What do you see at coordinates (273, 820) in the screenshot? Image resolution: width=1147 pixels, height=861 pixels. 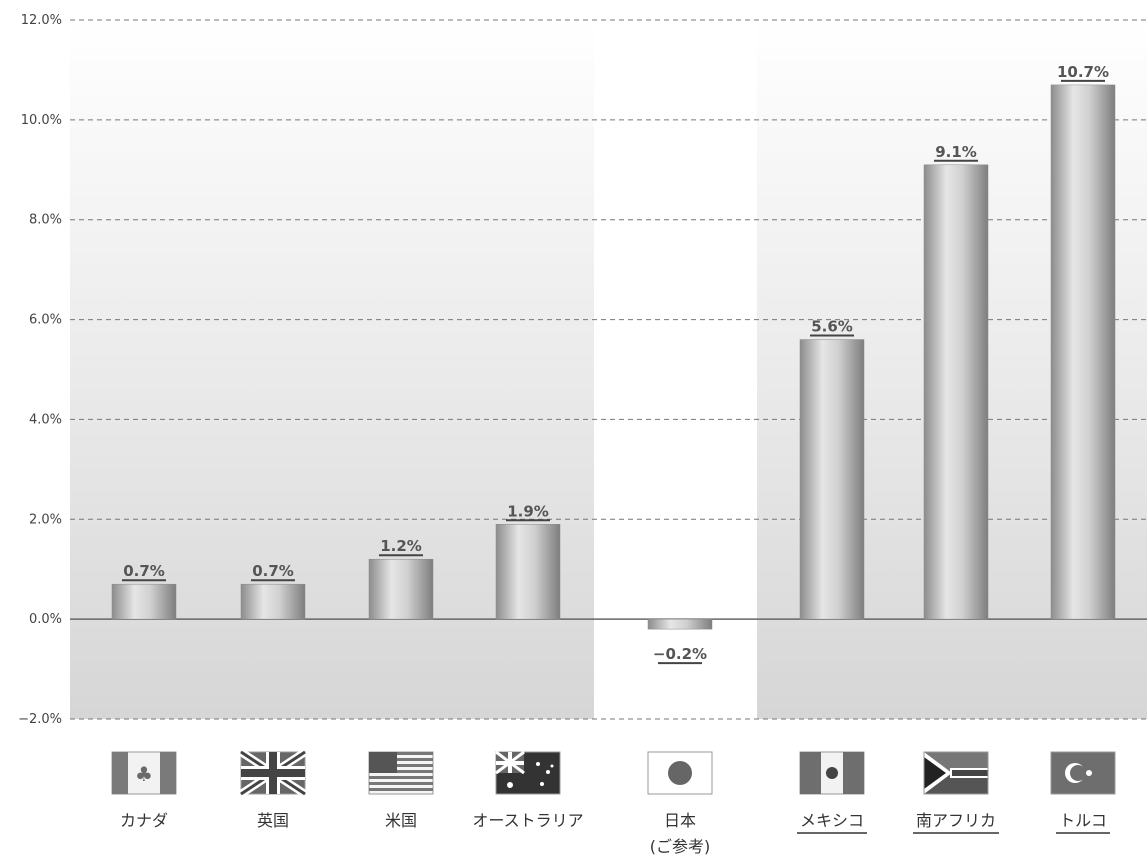 I see `x-tick-label: 英国` at bounding box center [273, 820].